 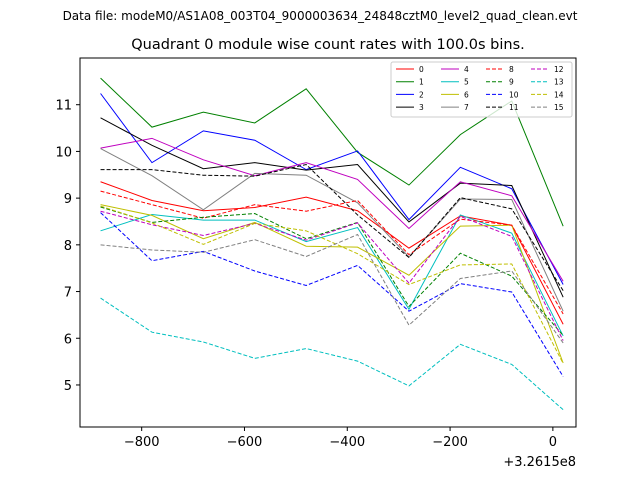 I want to click on legend-label-14: 14, so click(x=559, y=94).